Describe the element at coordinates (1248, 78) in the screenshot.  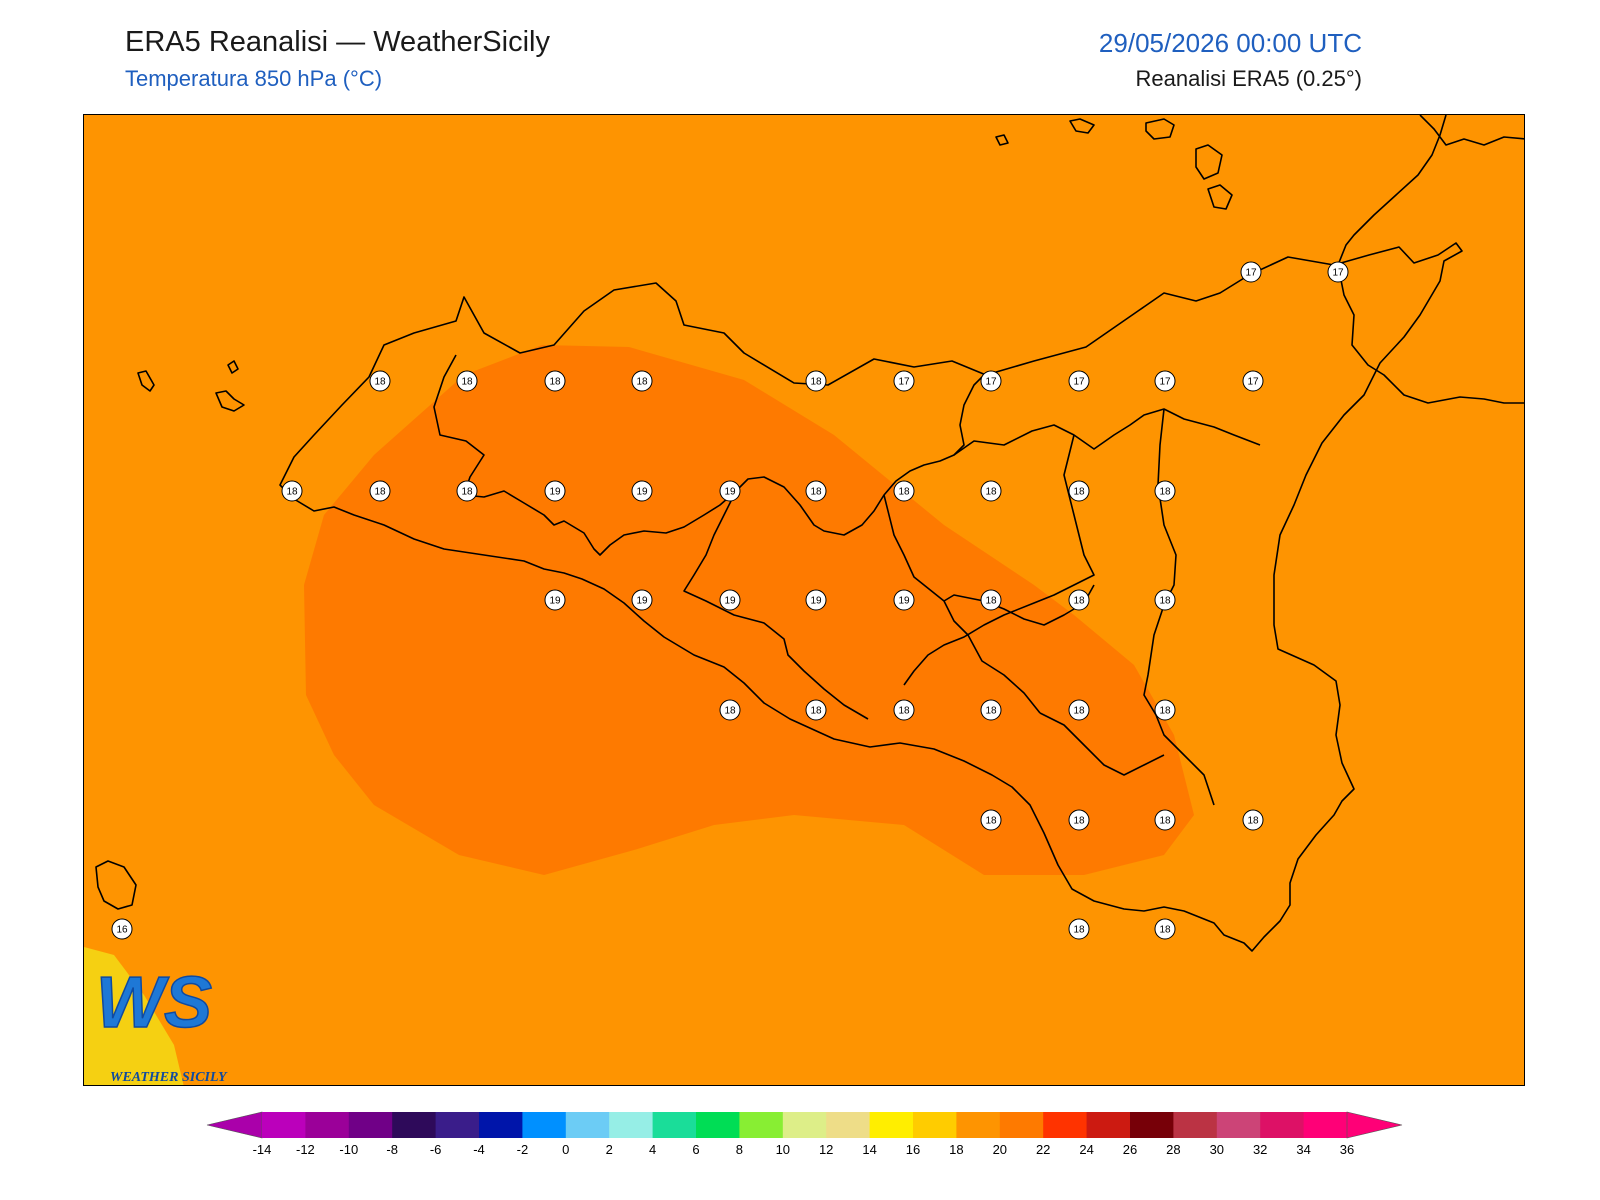
I see `data-source: Reanalisi ERA5 (0.25°)` at that location.